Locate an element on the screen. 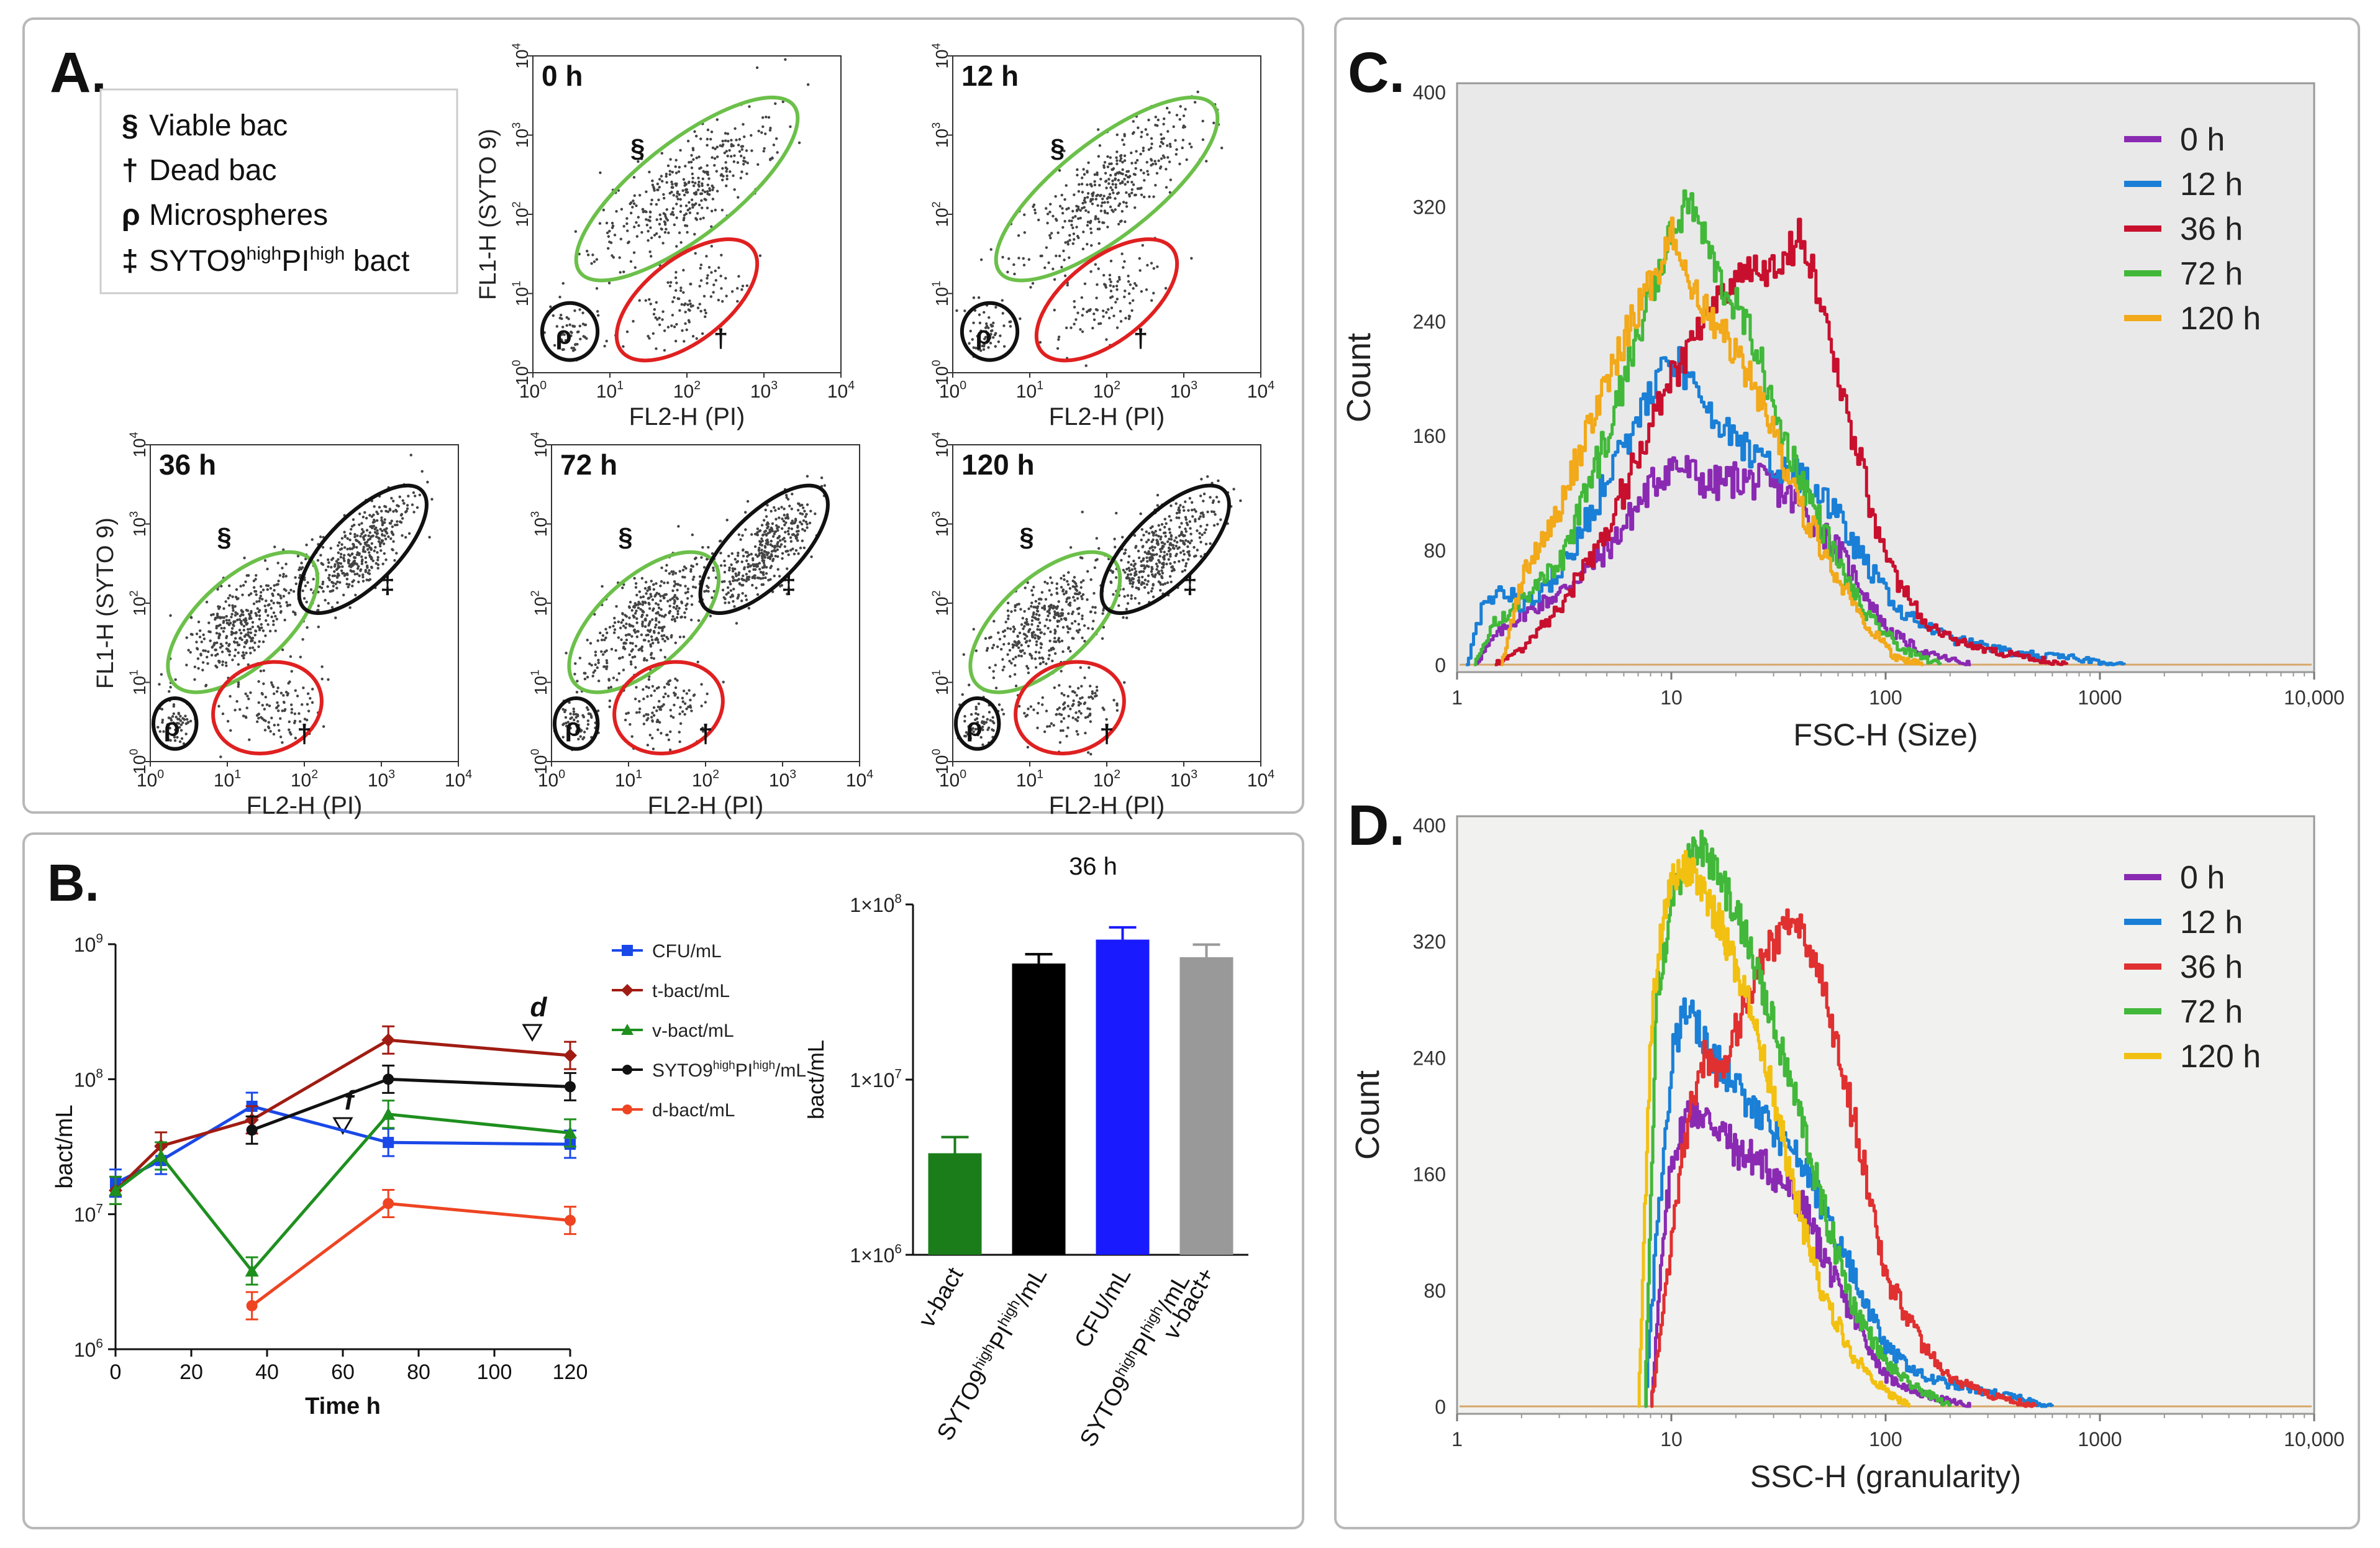  x-tick-label: 10³ is located at coordinates (764, 391).